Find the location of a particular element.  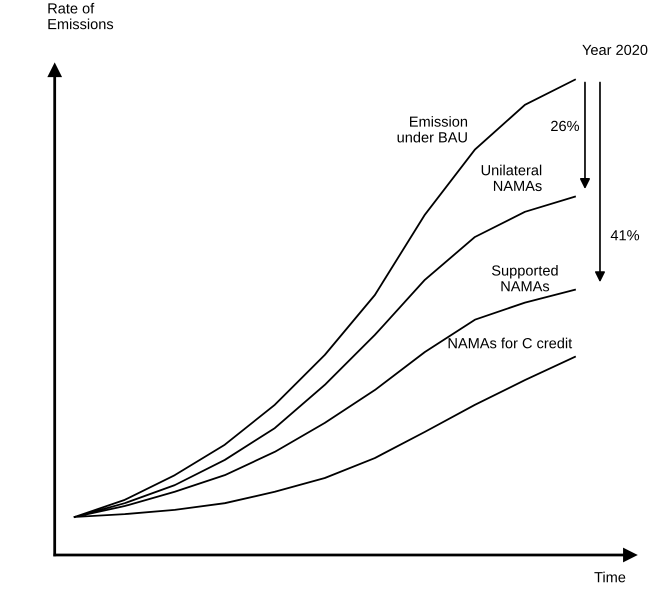

y-axis-title: Rate of Emissions is located at coordinates (81, 16).